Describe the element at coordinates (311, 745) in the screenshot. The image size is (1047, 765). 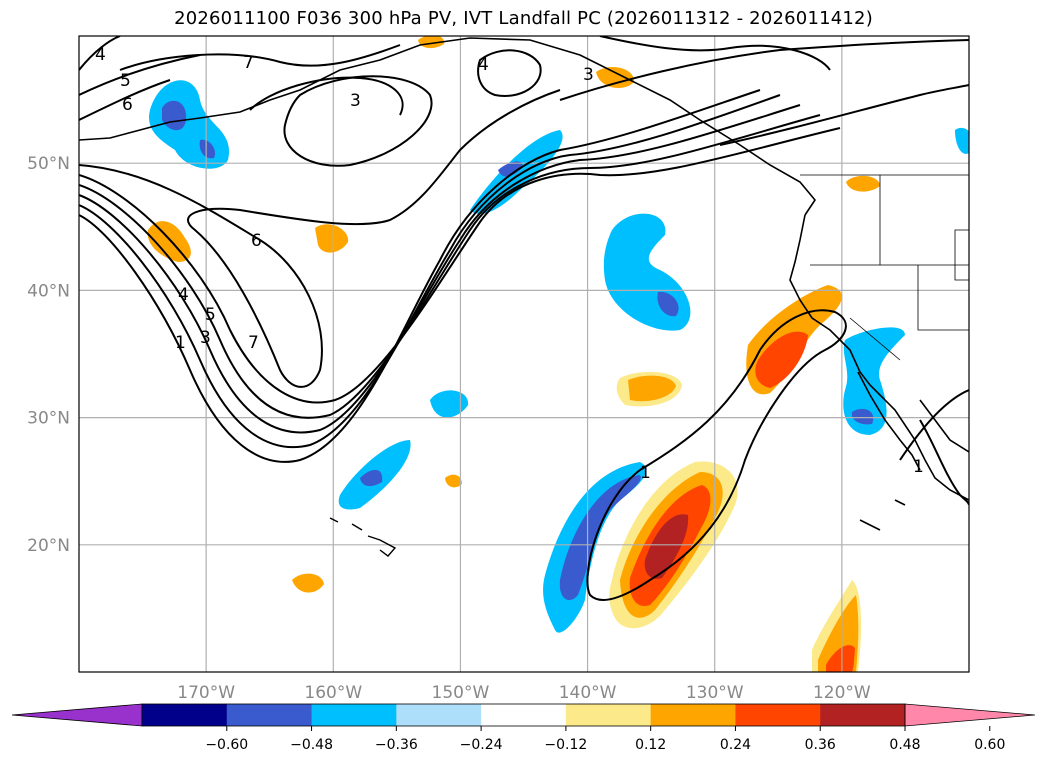
I see `colorbar-tick-label: −0.48` at that location.